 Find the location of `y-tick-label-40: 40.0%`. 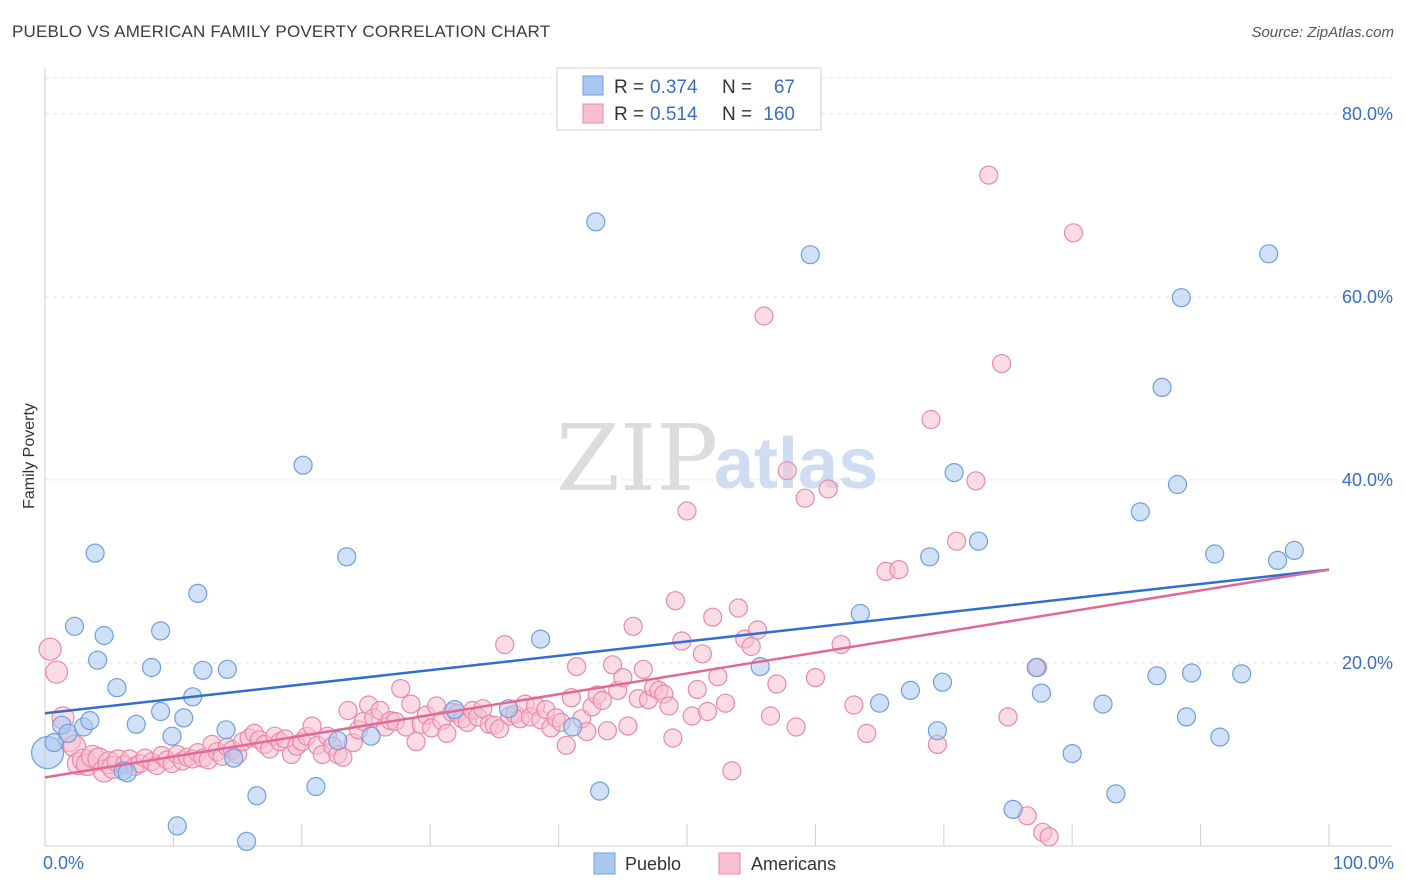

y-tick-label-40: 40.0% is located at coordinates (1367, 480).